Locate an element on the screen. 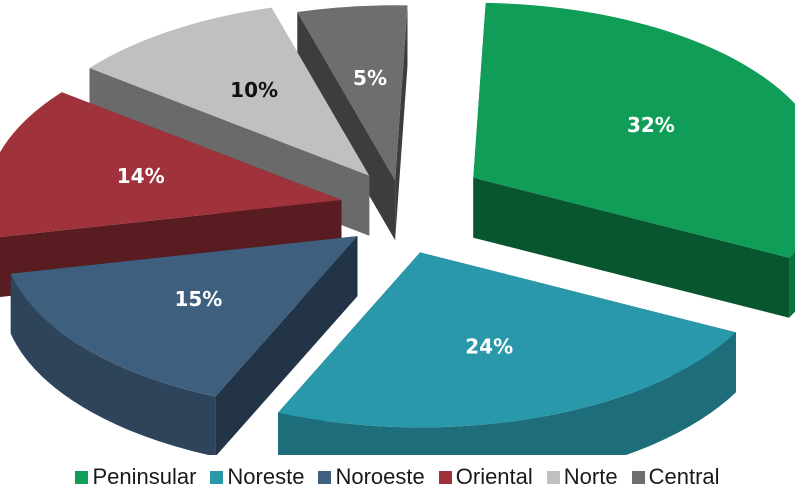  slice-central: 5% is located at coordinates (352, 123).